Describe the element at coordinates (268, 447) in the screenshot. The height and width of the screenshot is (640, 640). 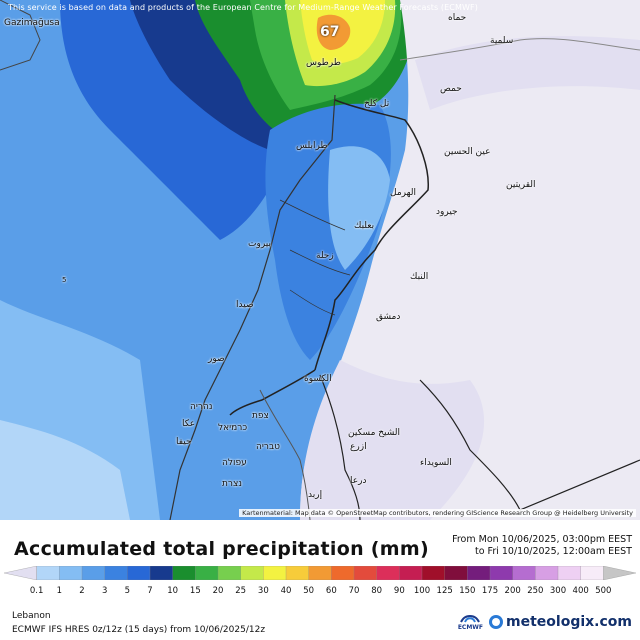
I see `place-label: טבריה` at that location.